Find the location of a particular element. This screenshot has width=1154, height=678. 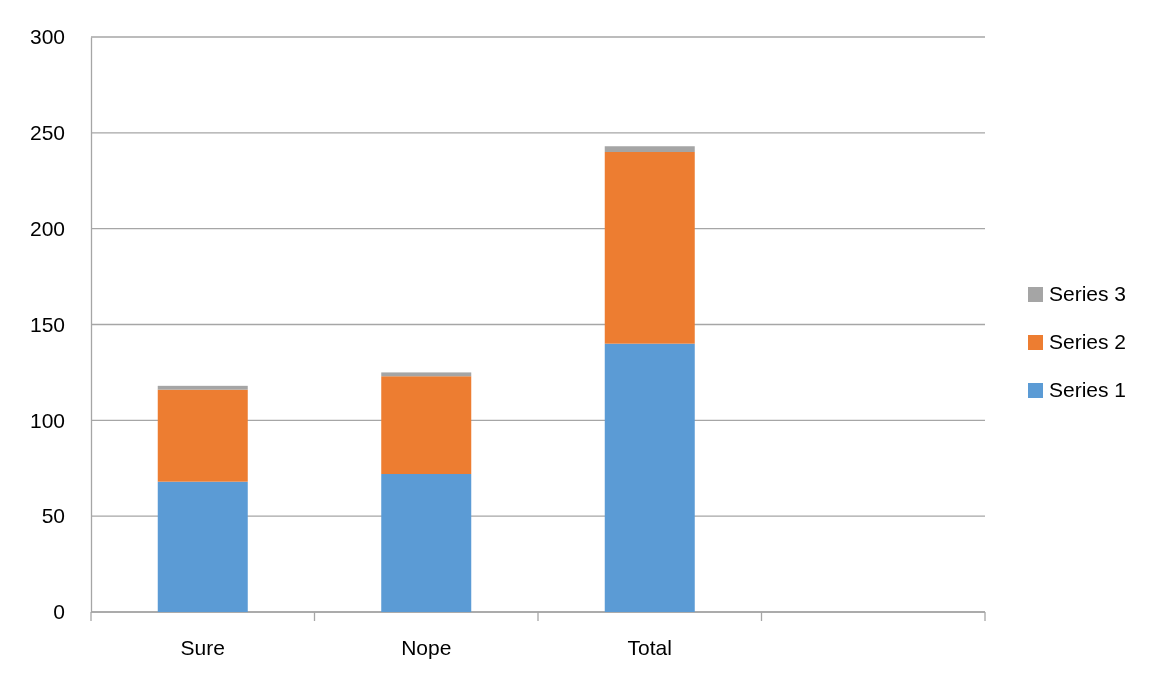

legend-label: Series 3 is located at coordinates (1088, 293).